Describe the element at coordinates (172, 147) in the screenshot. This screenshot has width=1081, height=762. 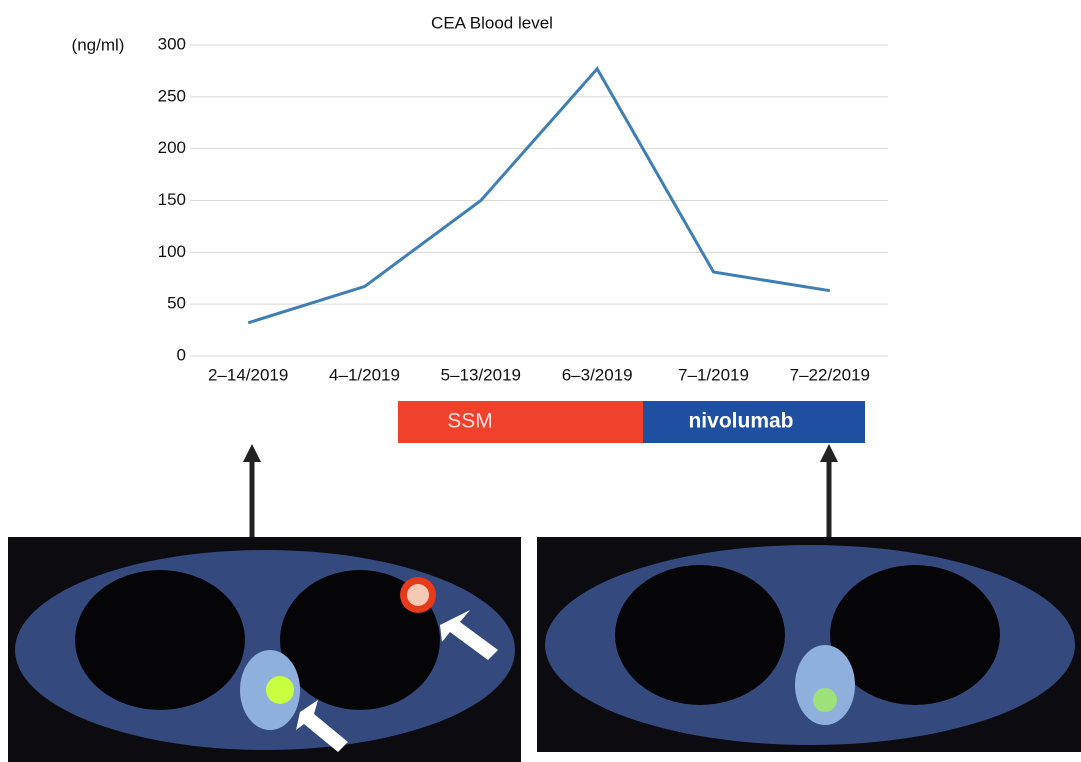
I see `y-tick-label: 200` at that location.